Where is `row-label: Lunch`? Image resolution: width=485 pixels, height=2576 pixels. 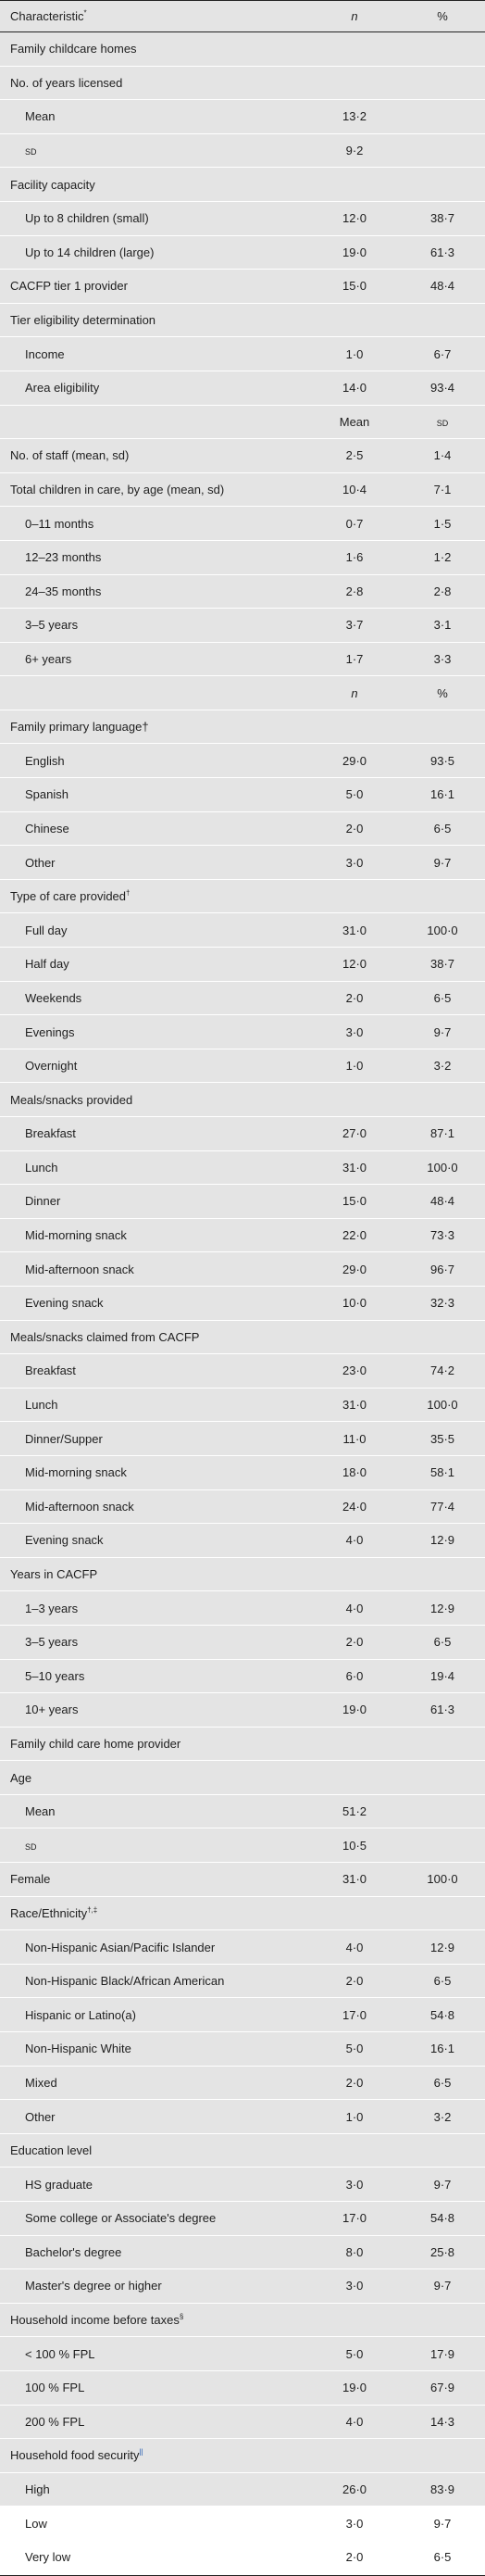
row-label: Lunch is located at coordinates (154, 1405).